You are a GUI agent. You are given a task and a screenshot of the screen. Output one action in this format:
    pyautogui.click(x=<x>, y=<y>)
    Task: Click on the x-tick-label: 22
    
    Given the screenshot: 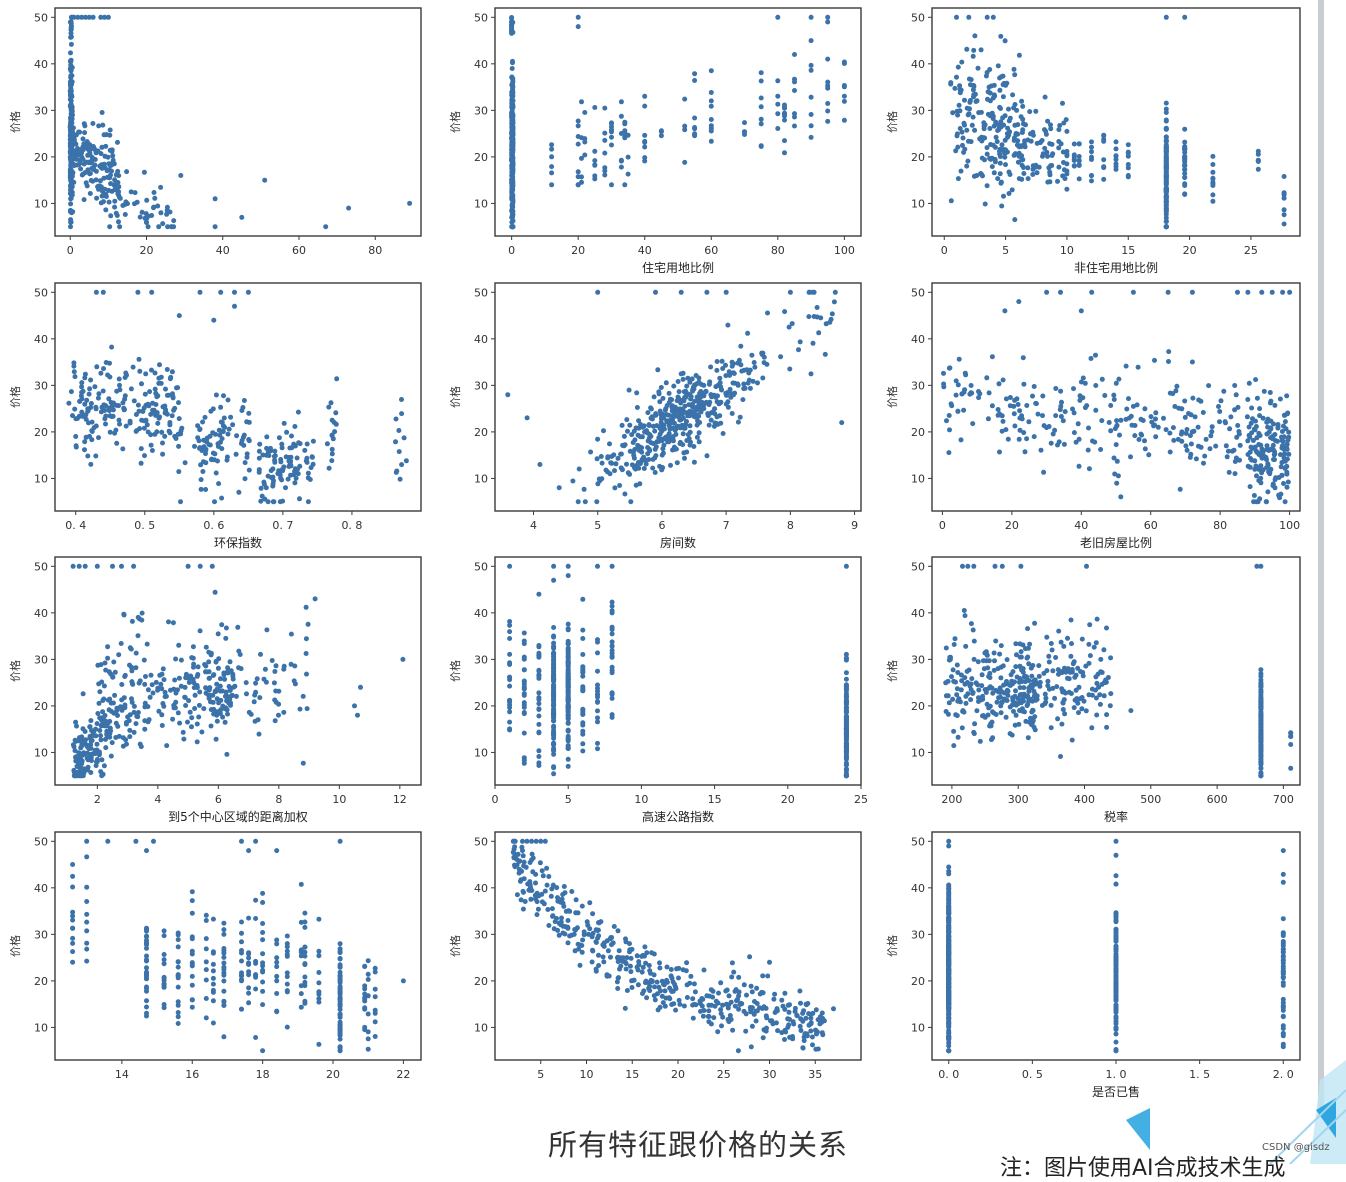 What is the action you would take?
    pyautogui.click(x=403, y=1074)
    